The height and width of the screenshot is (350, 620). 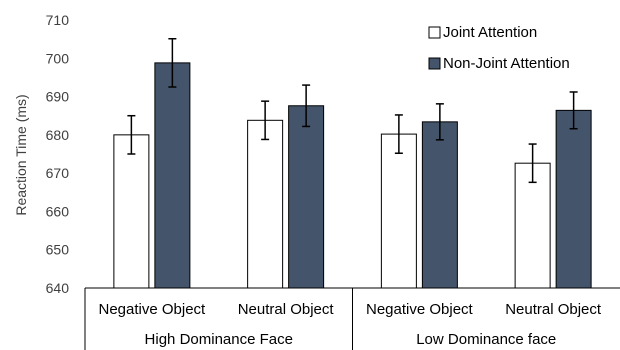 I want to click on legend-label: Non-Joint Attention, so click(x=506, y=63).